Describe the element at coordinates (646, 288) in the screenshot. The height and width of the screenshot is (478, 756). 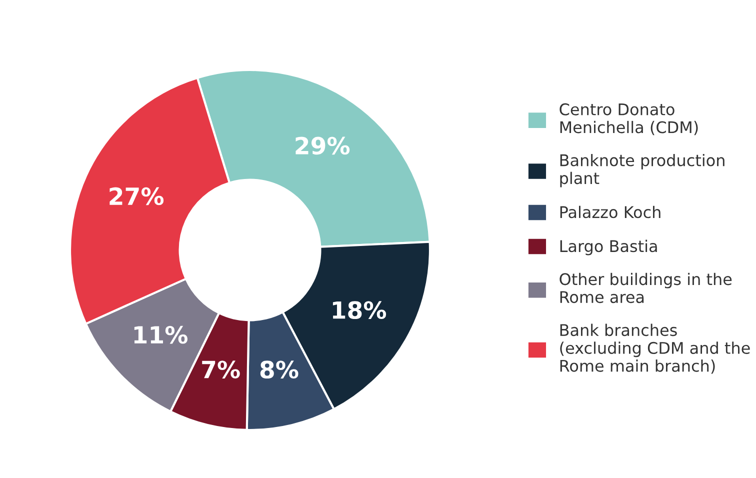
I see `legend-label: Other buildings in the Rome area` at that location.